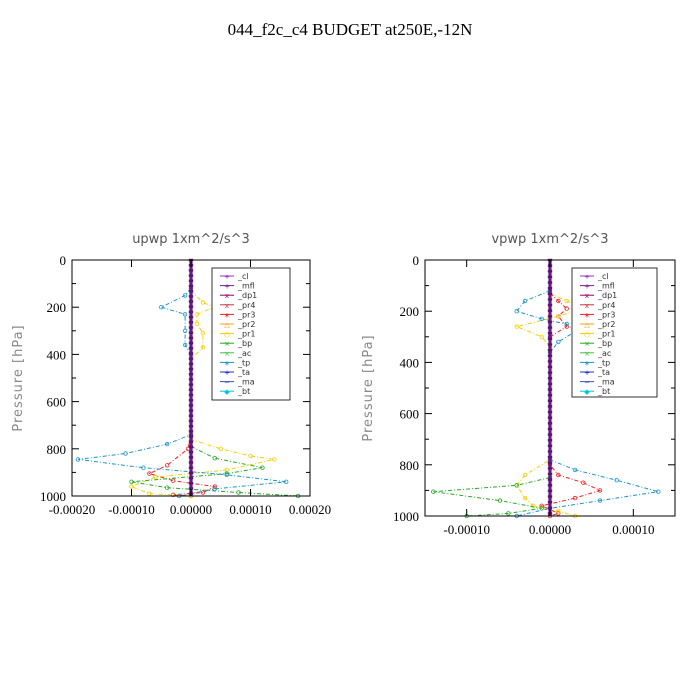 Image resolution: width=700 pixels, height=700 pixels. What do you see at coordinates (72, 509) in the screenshot?
I see `x-tick-label: -0.00020` at bounding box center [72, 509].